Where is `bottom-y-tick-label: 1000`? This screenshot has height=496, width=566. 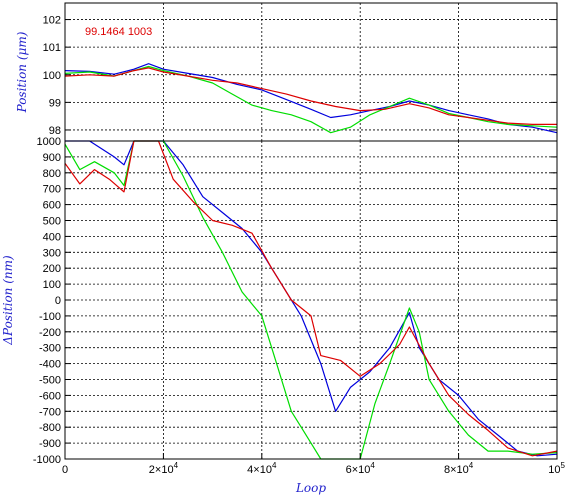
bottom-y-tick-label: 1000 is located at coordinates (49, 142).